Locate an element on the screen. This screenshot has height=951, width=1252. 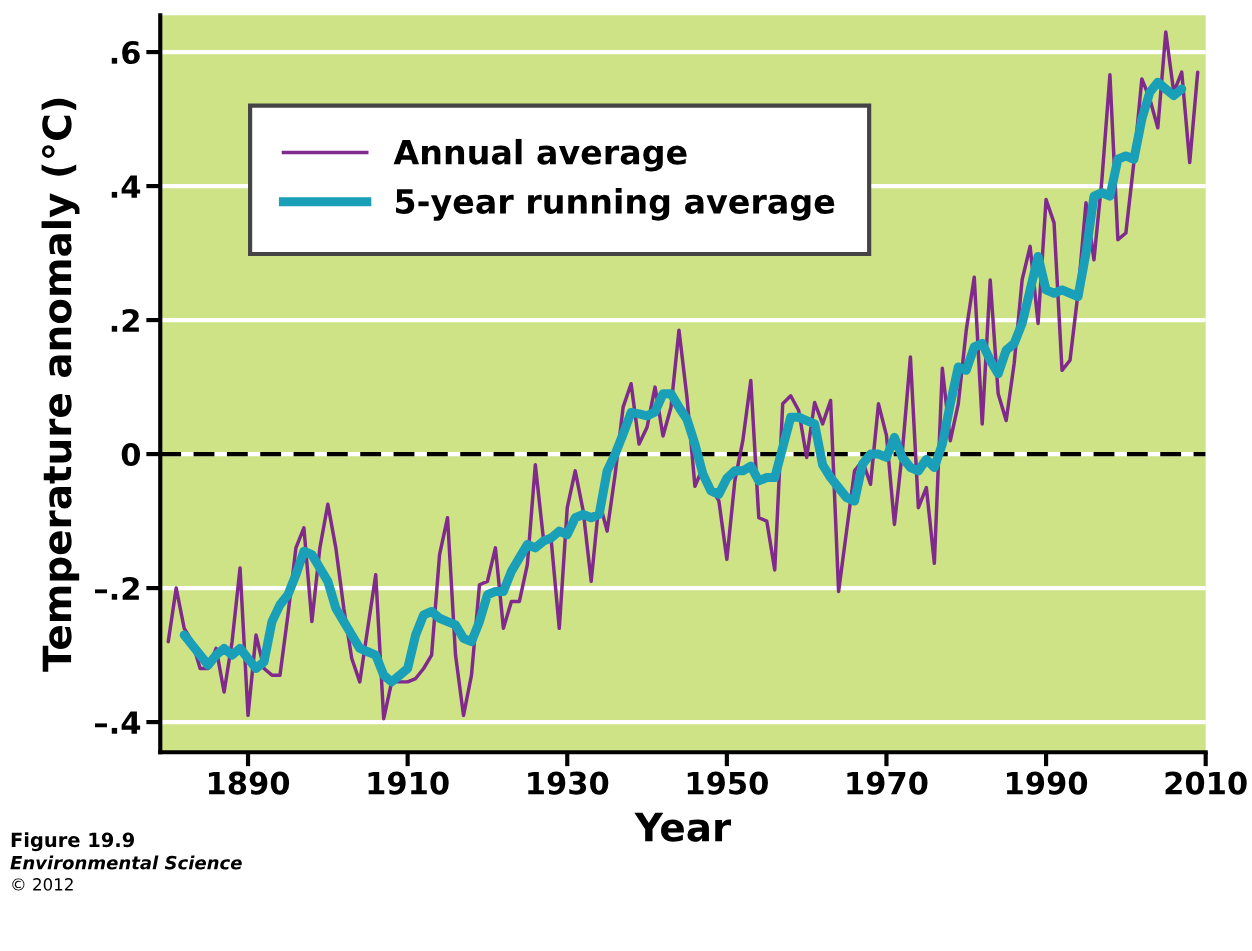
x-tick-label: 1970 is located at coordinates (887, 783).